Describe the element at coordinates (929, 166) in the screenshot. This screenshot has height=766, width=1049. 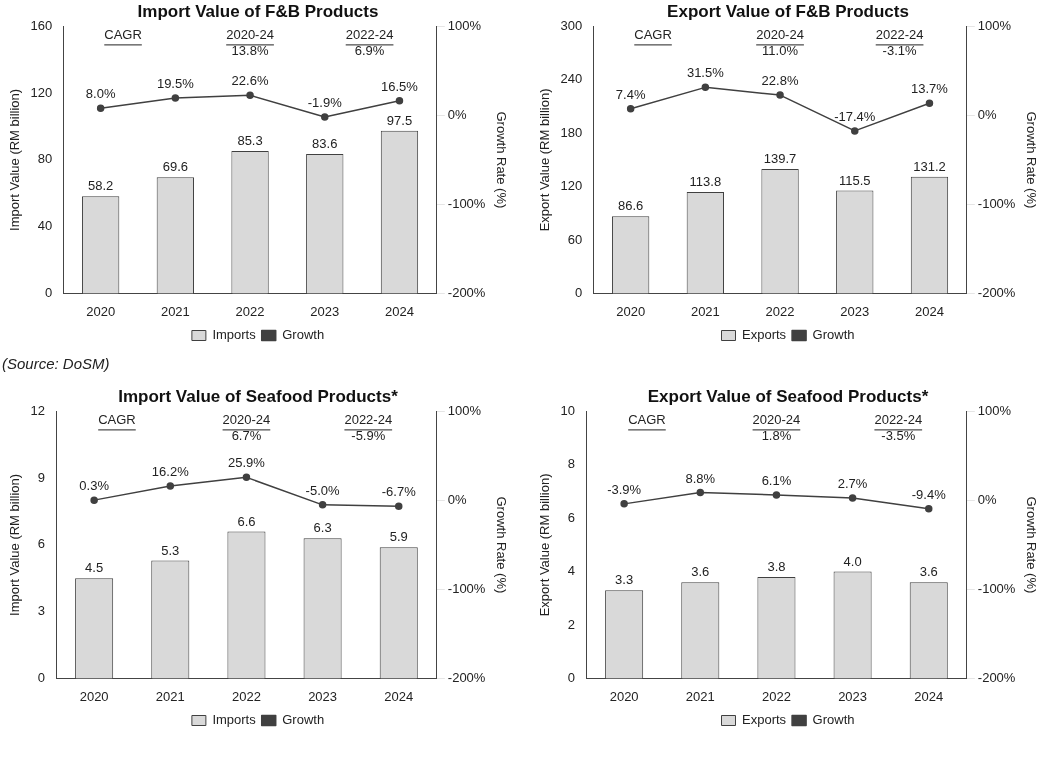
I see `data-label: 131.2` at that location.